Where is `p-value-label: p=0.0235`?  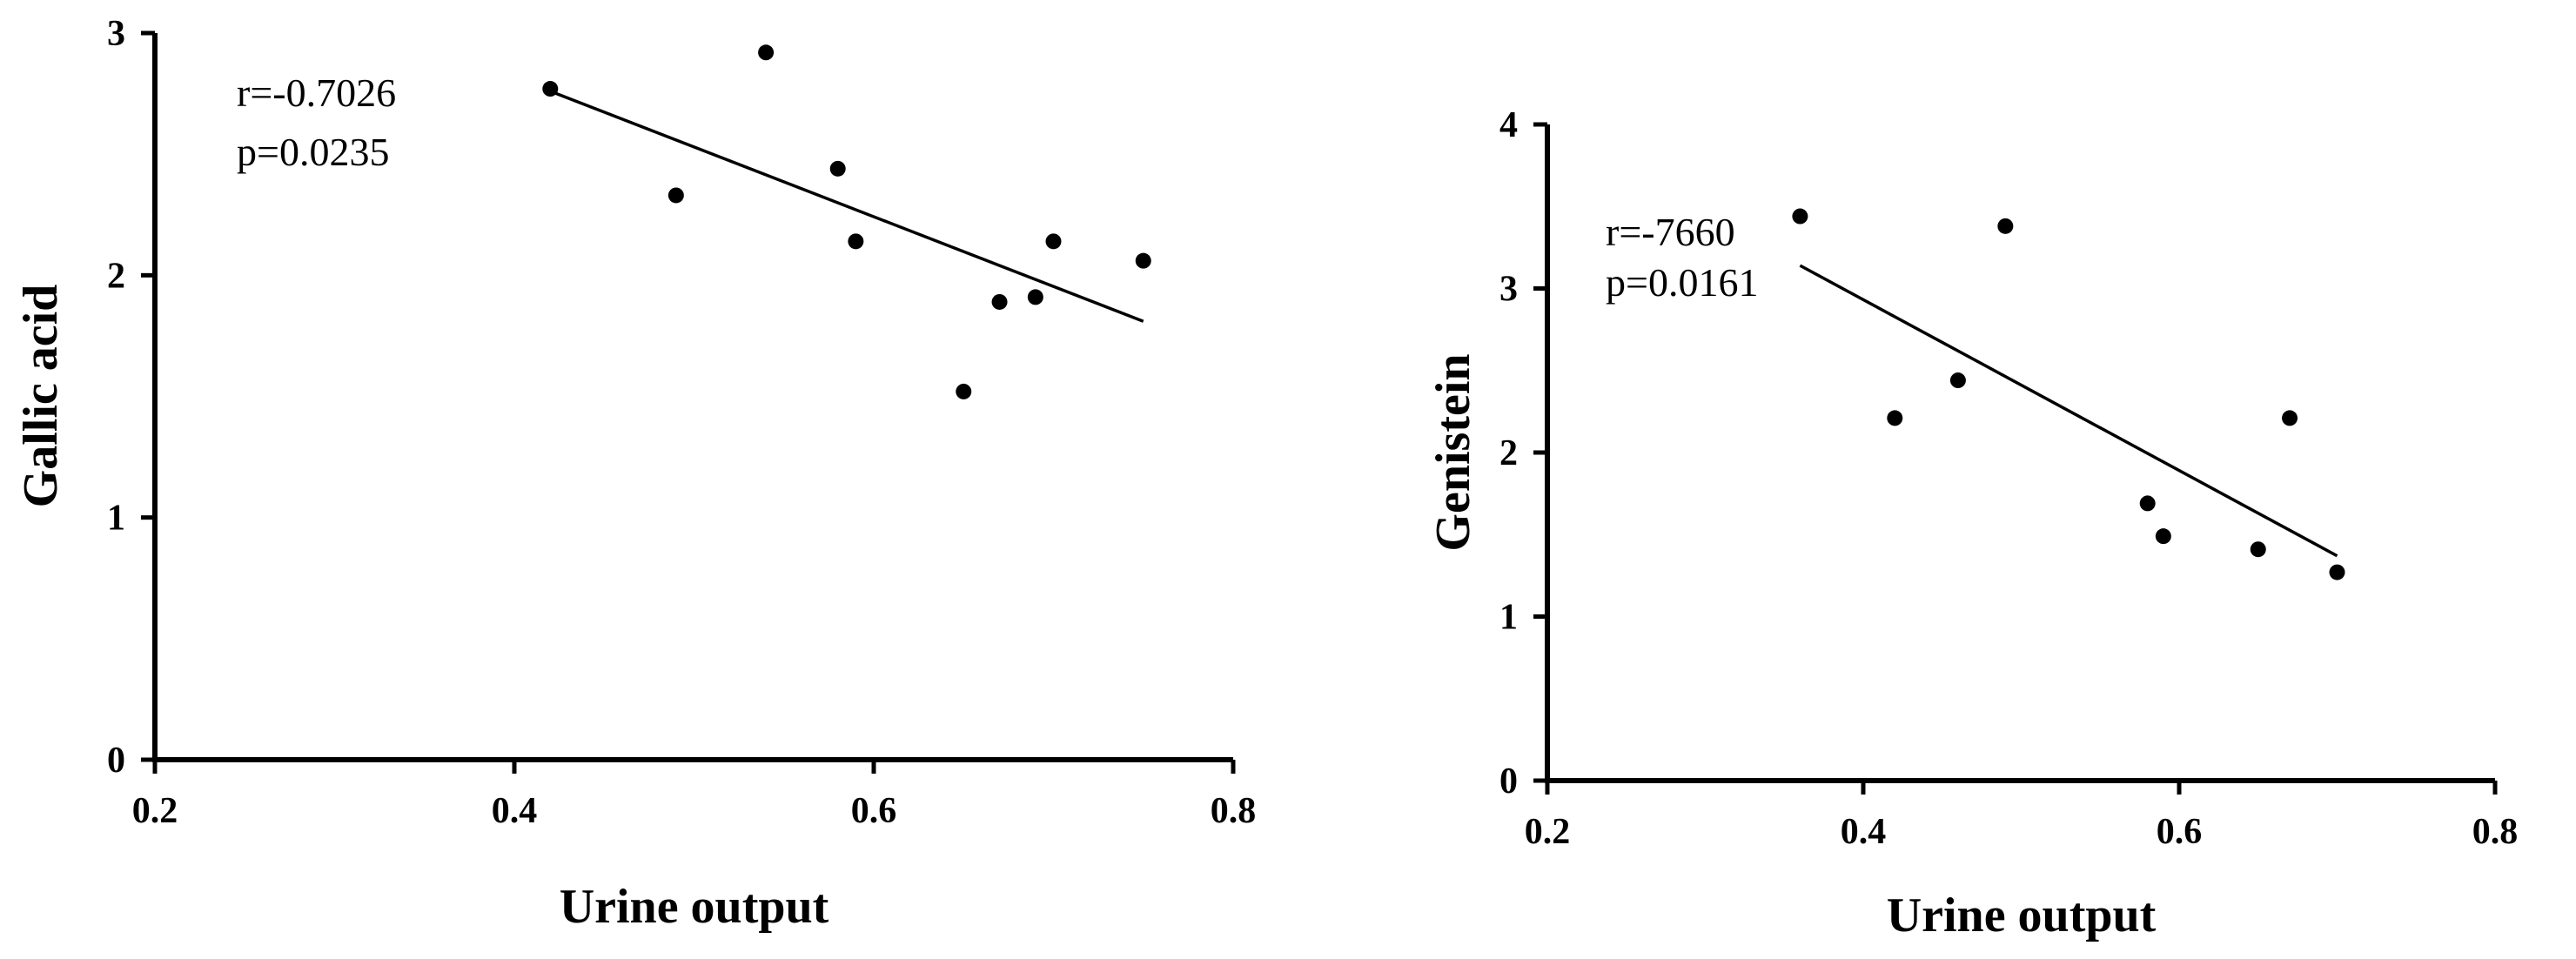
p-value-label: p=0.0235 is located at coordinates (313, 152).